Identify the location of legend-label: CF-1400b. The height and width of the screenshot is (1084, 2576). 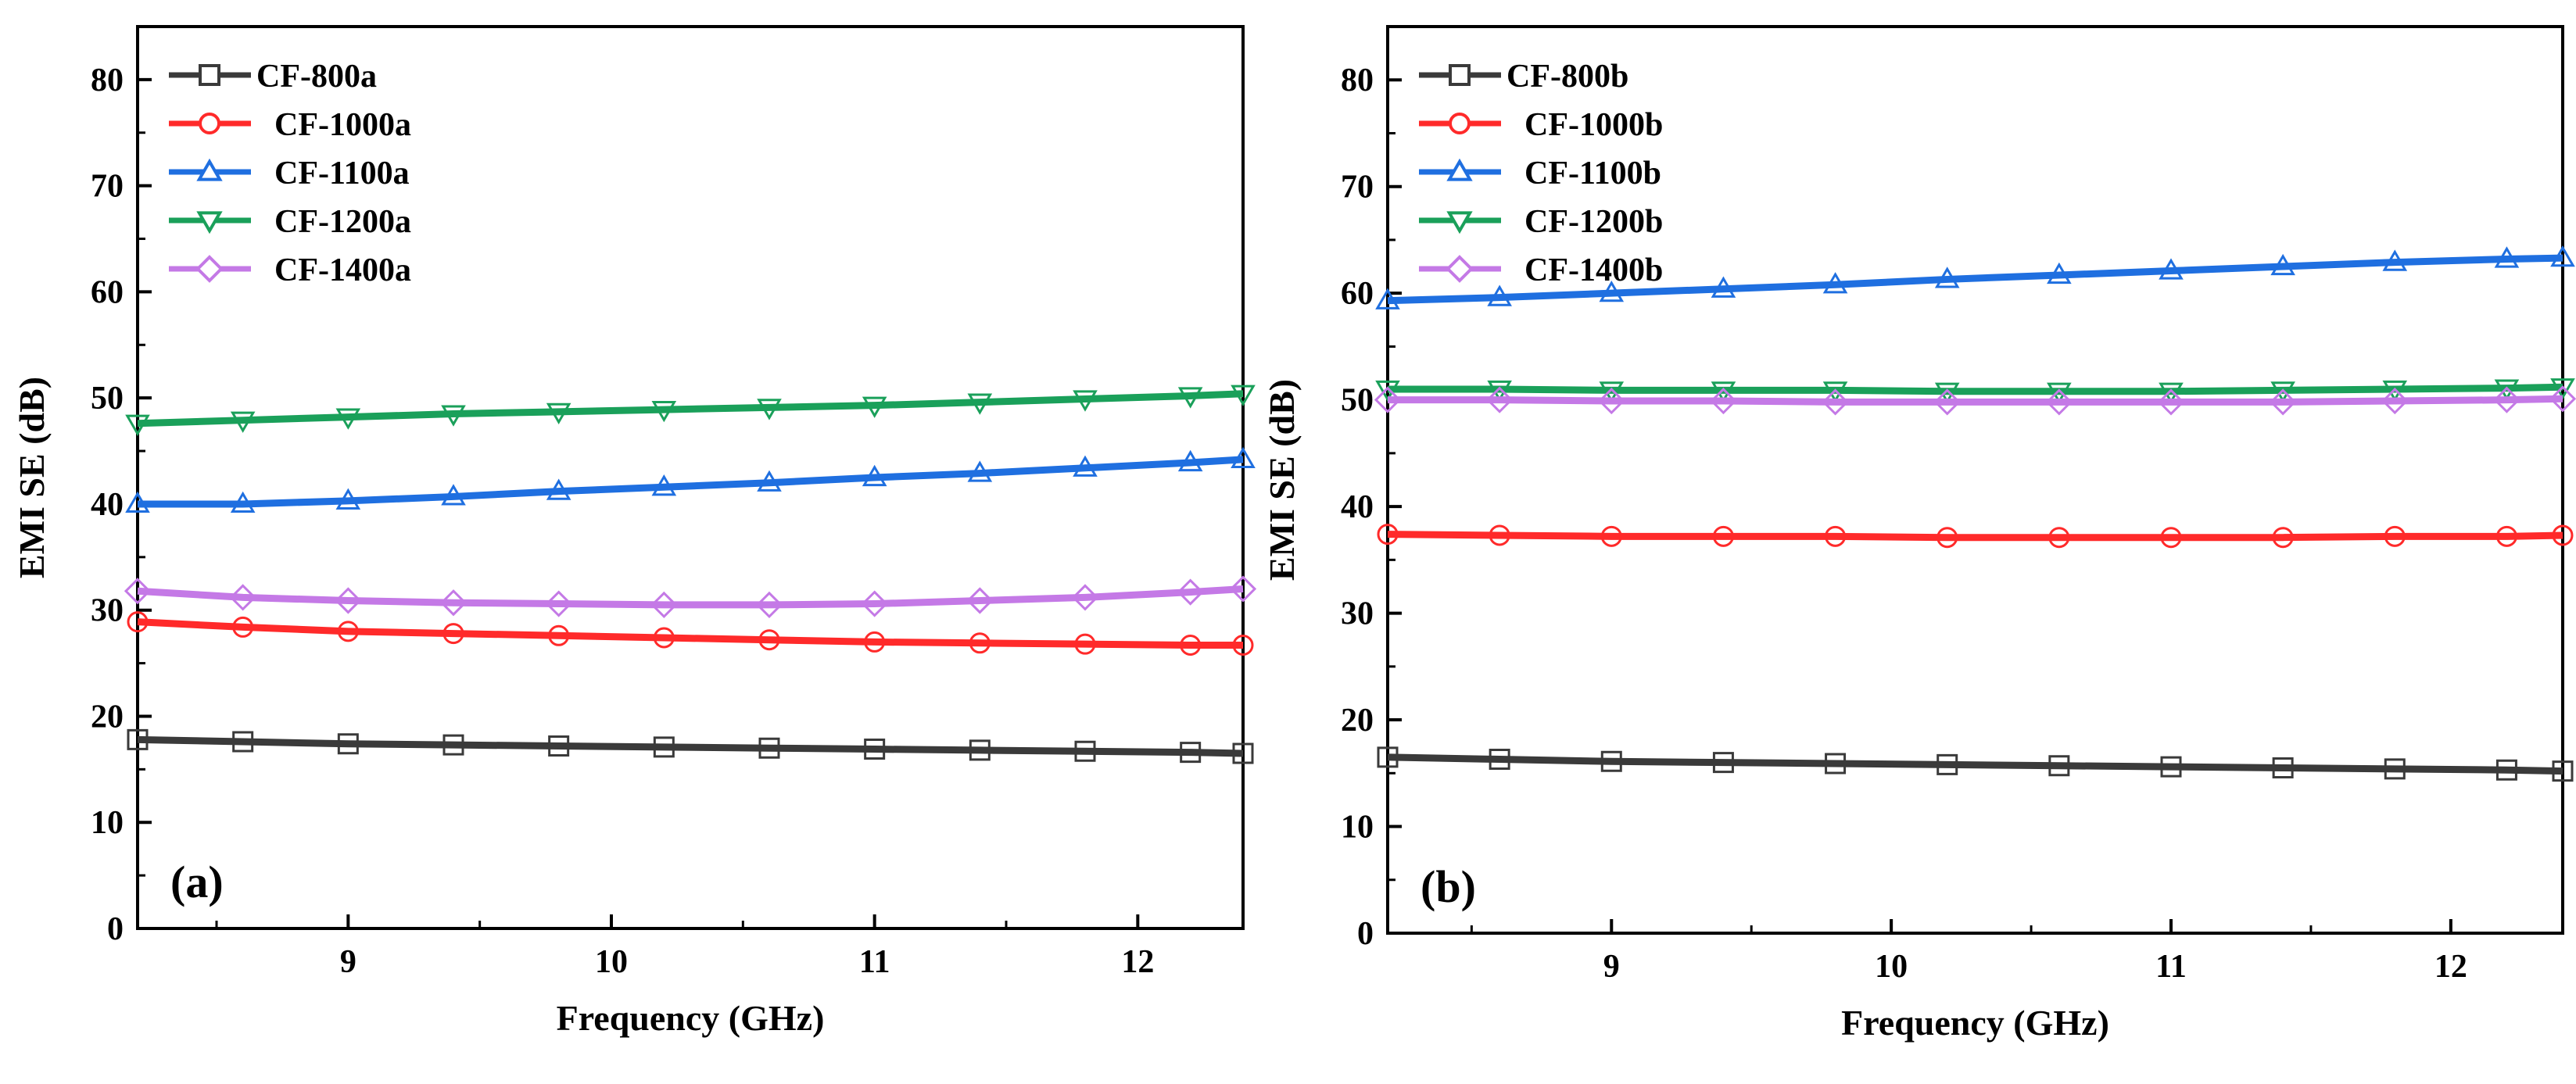
(1593, 270).